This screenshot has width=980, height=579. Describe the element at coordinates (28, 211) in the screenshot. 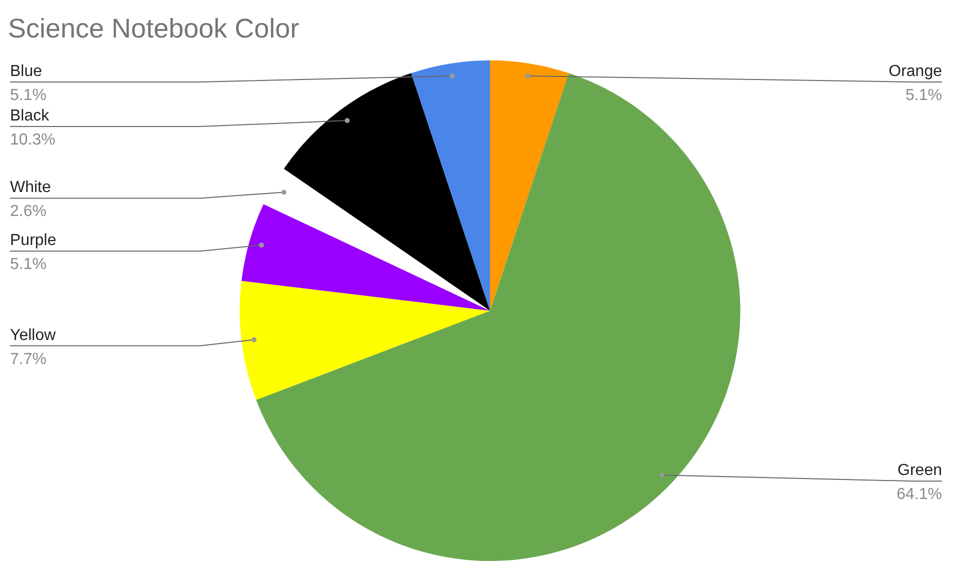

I see `data-label: 2.6%` at that location.